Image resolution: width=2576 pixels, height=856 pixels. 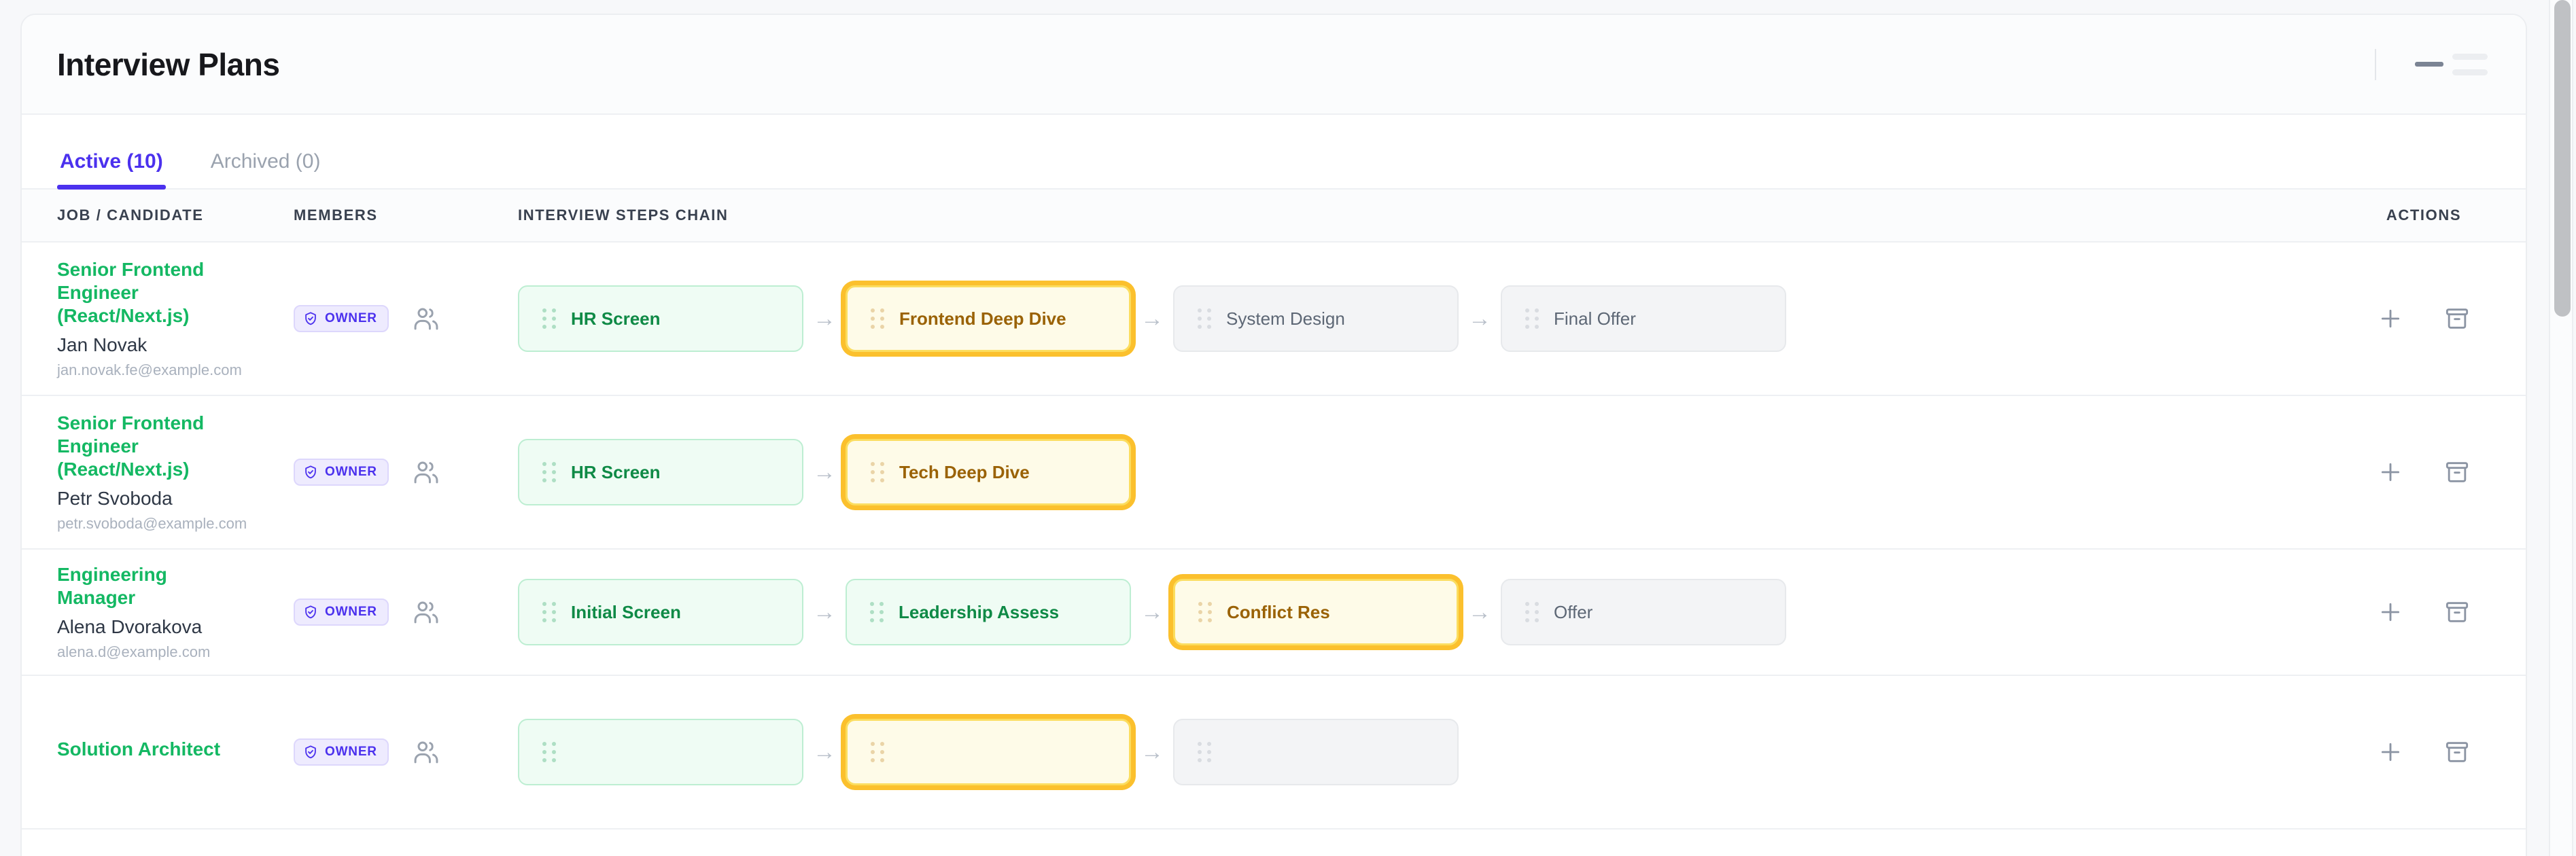 What do you see at coordinates (2562, 159) in the screenshot?
I see `scrollbar-thumb` at bounding box center [2562, 159].